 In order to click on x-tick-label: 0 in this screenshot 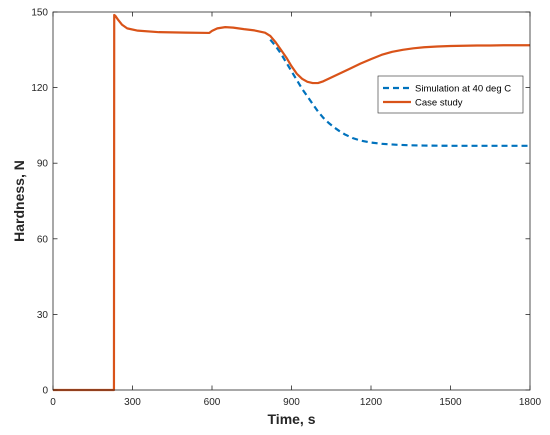, I will do `click(53, 402)`.